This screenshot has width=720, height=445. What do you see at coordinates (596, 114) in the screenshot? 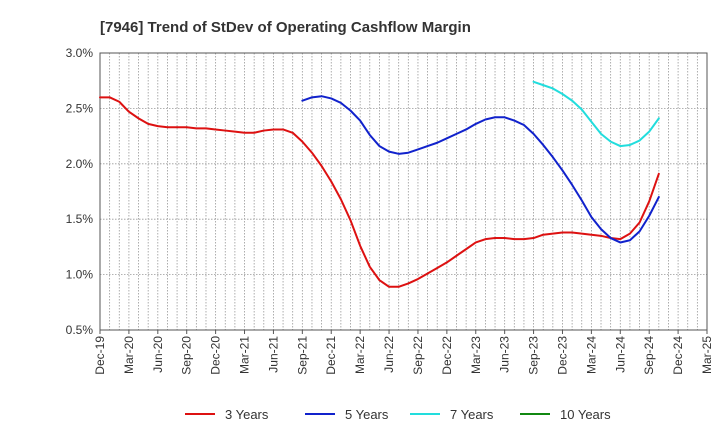
I see `series-line-7-years` at bounding box center [596, 114].